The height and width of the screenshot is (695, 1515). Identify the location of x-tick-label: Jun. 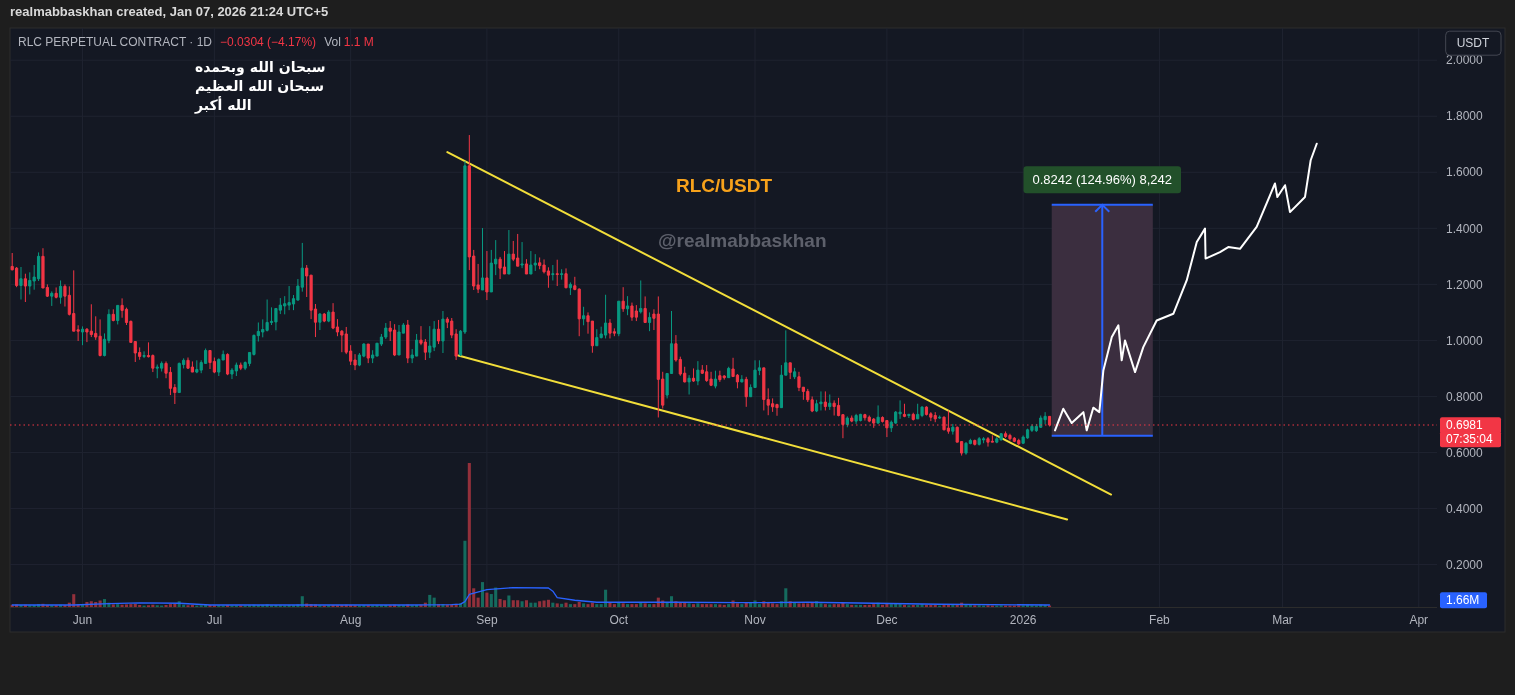
(82, 620).